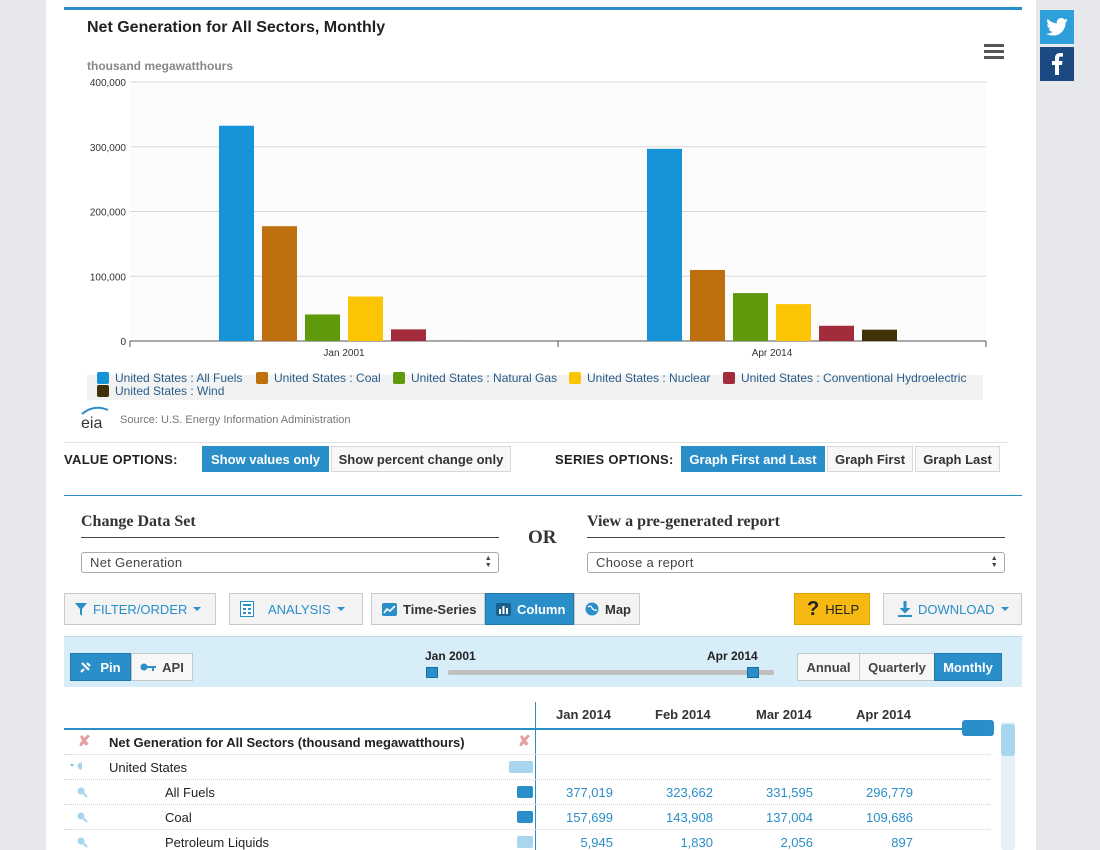  Describe the element at coordinates (753, 672) in the screenshot. I see `range-end-handle` at that location.